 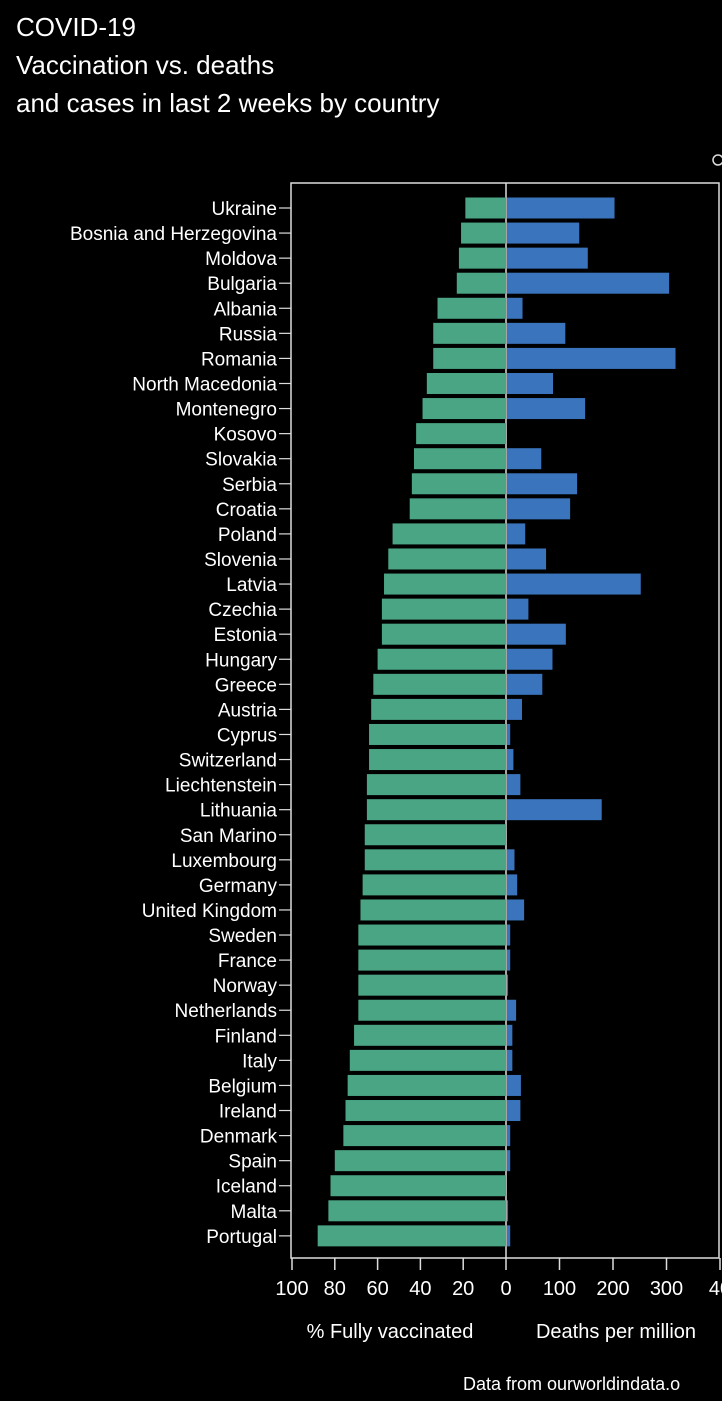 I want to click on category-label: Montenegro, so click(x=226, y=410).